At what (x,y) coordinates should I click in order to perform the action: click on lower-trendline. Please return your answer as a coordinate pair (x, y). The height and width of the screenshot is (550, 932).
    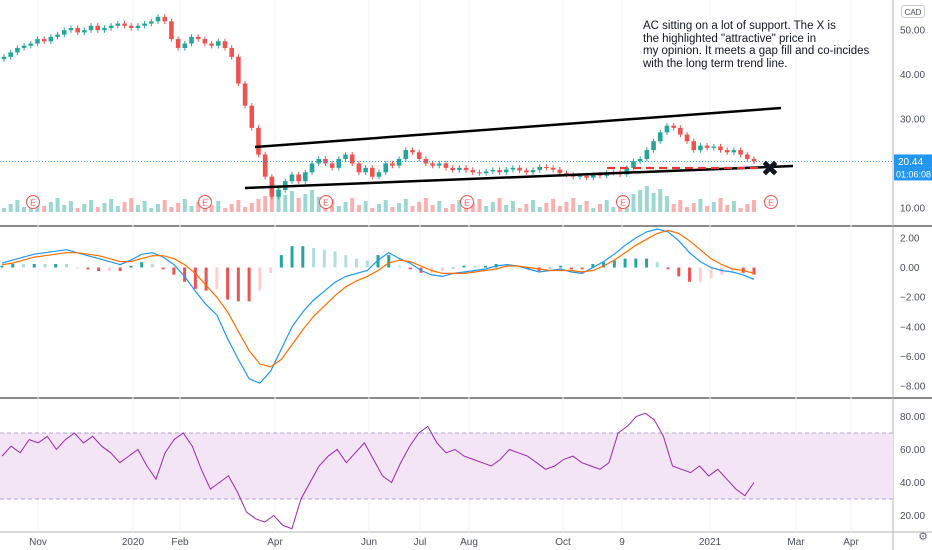
    Looking at the image, I should click on (519, 177).